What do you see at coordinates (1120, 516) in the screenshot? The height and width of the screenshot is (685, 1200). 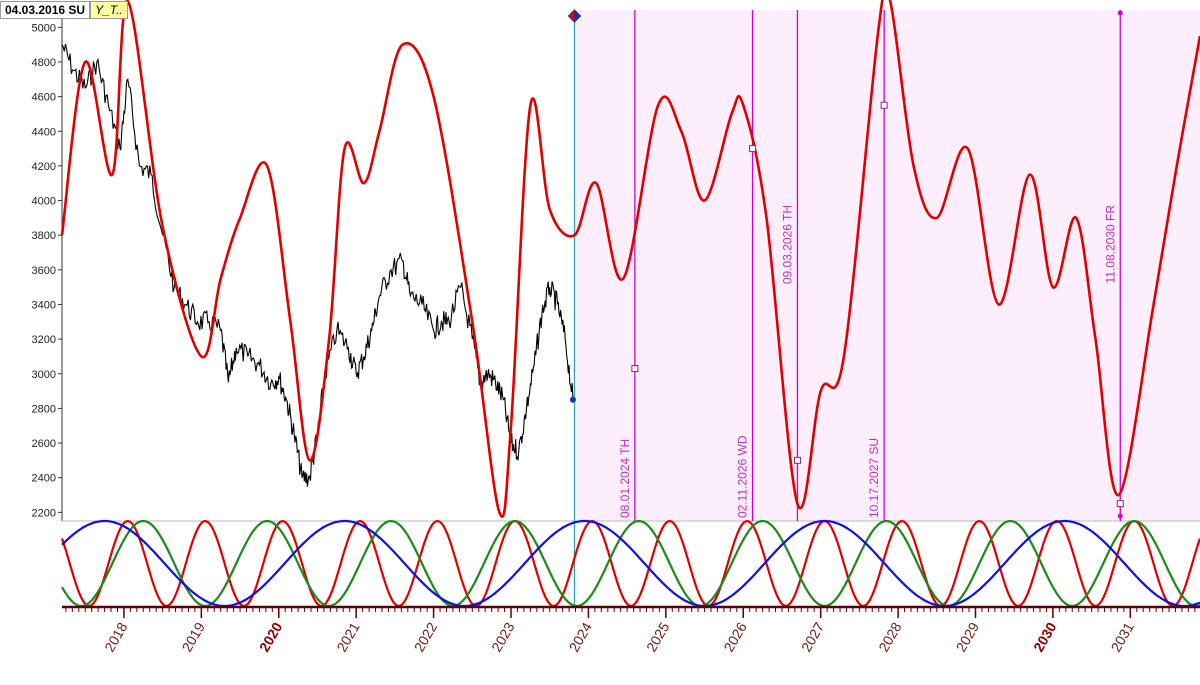 I see `projection-bottom-dot` at bounding box center [1120, 516].